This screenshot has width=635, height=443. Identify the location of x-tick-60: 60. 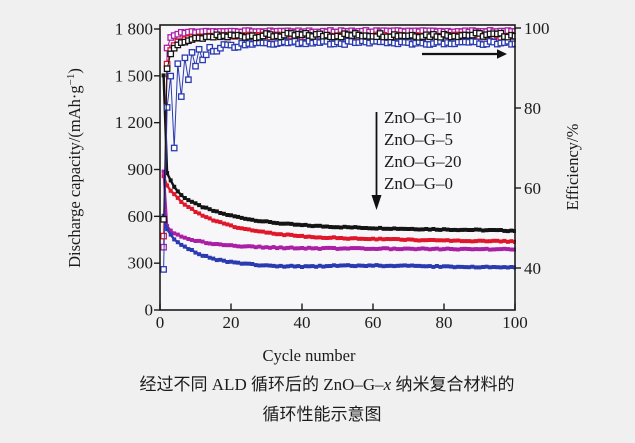
(373, 322).